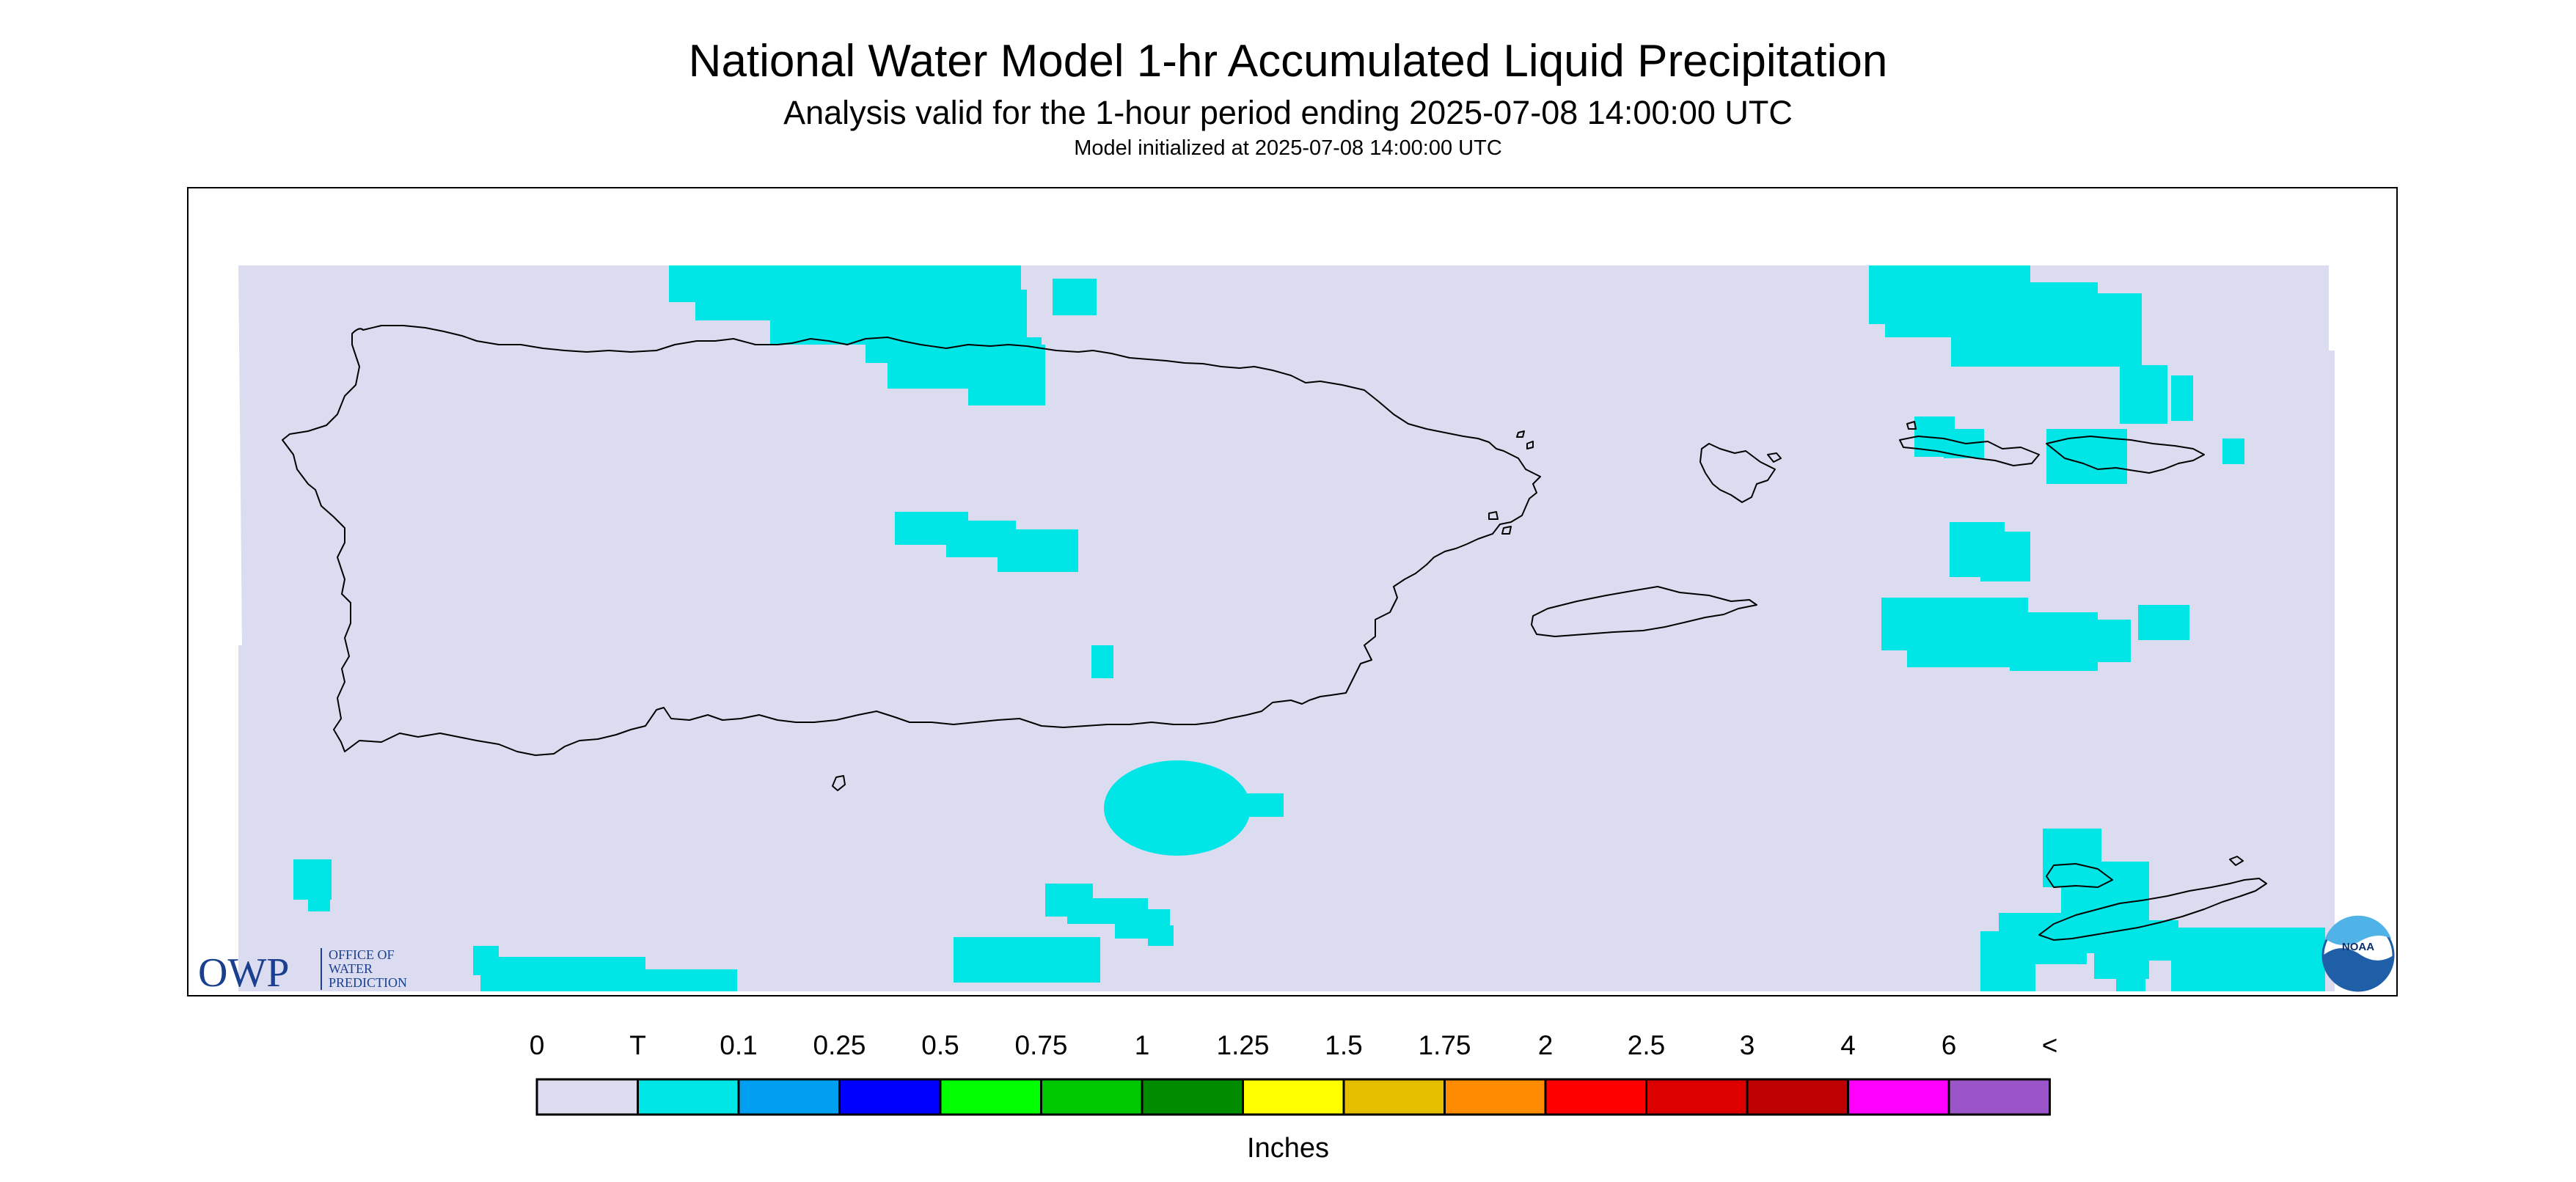 The image size is (2576, 1182). Describe the element at coordinates (1848, 1045) in the screenshot. I see `legend-label: 4` at that location.